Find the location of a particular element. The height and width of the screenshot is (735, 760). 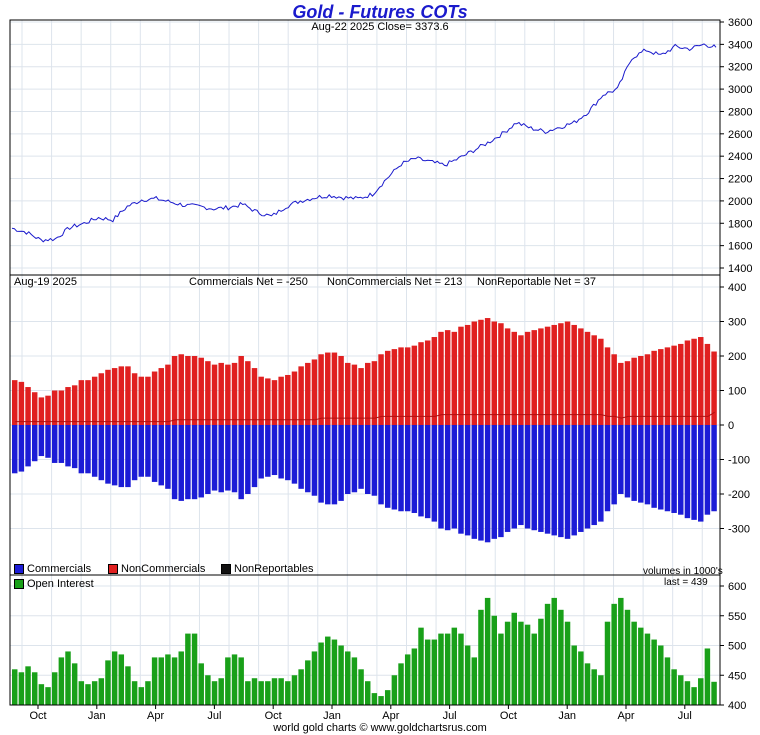

oi-axis-tick-label: 600 is located at coordinates (737, 587).